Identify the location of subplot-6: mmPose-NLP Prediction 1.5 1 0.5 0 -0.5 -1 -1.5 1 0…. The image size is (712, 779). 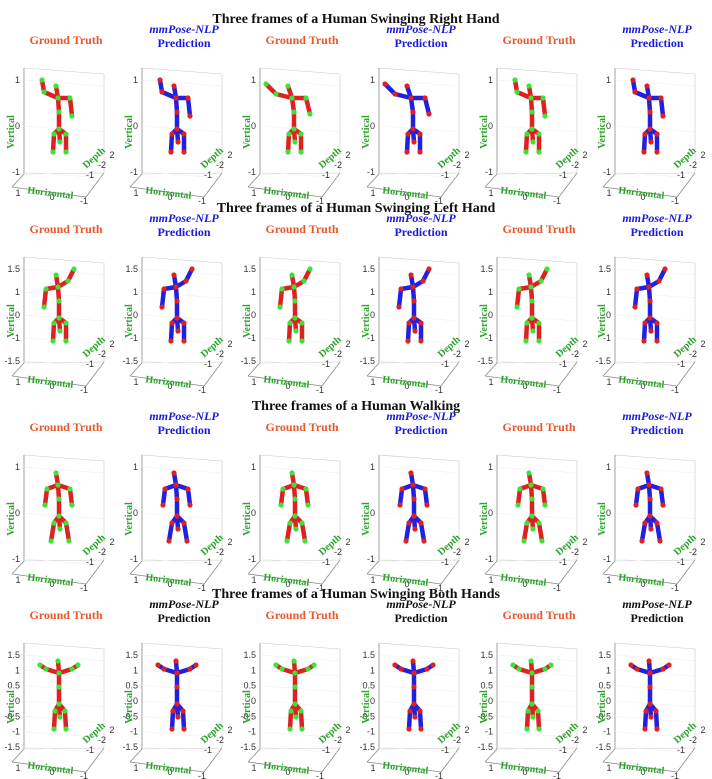
(650, 688).